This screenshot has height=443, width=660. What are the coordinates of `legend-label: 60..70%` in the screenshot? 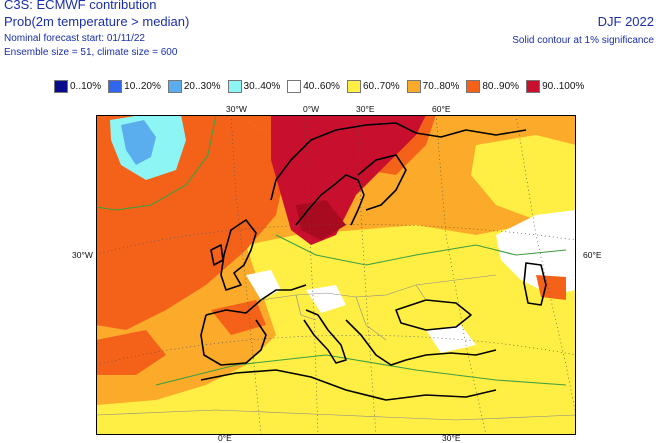 It's located at (381, 86).